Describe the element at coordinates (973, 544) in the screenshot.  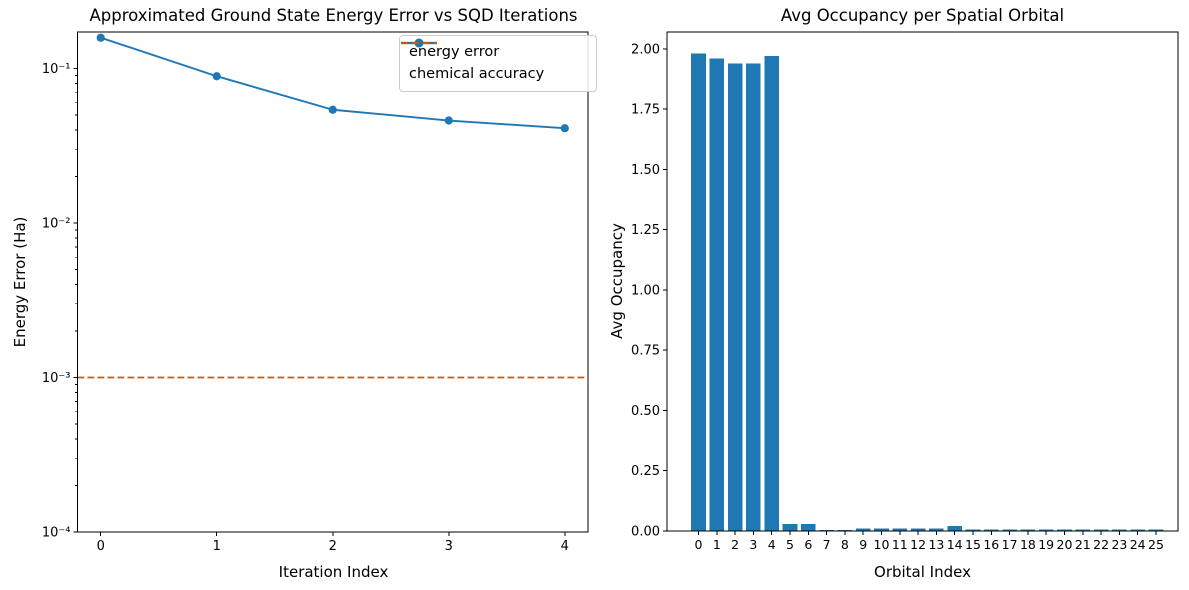
I see `x-tick-label: 15` at that location.